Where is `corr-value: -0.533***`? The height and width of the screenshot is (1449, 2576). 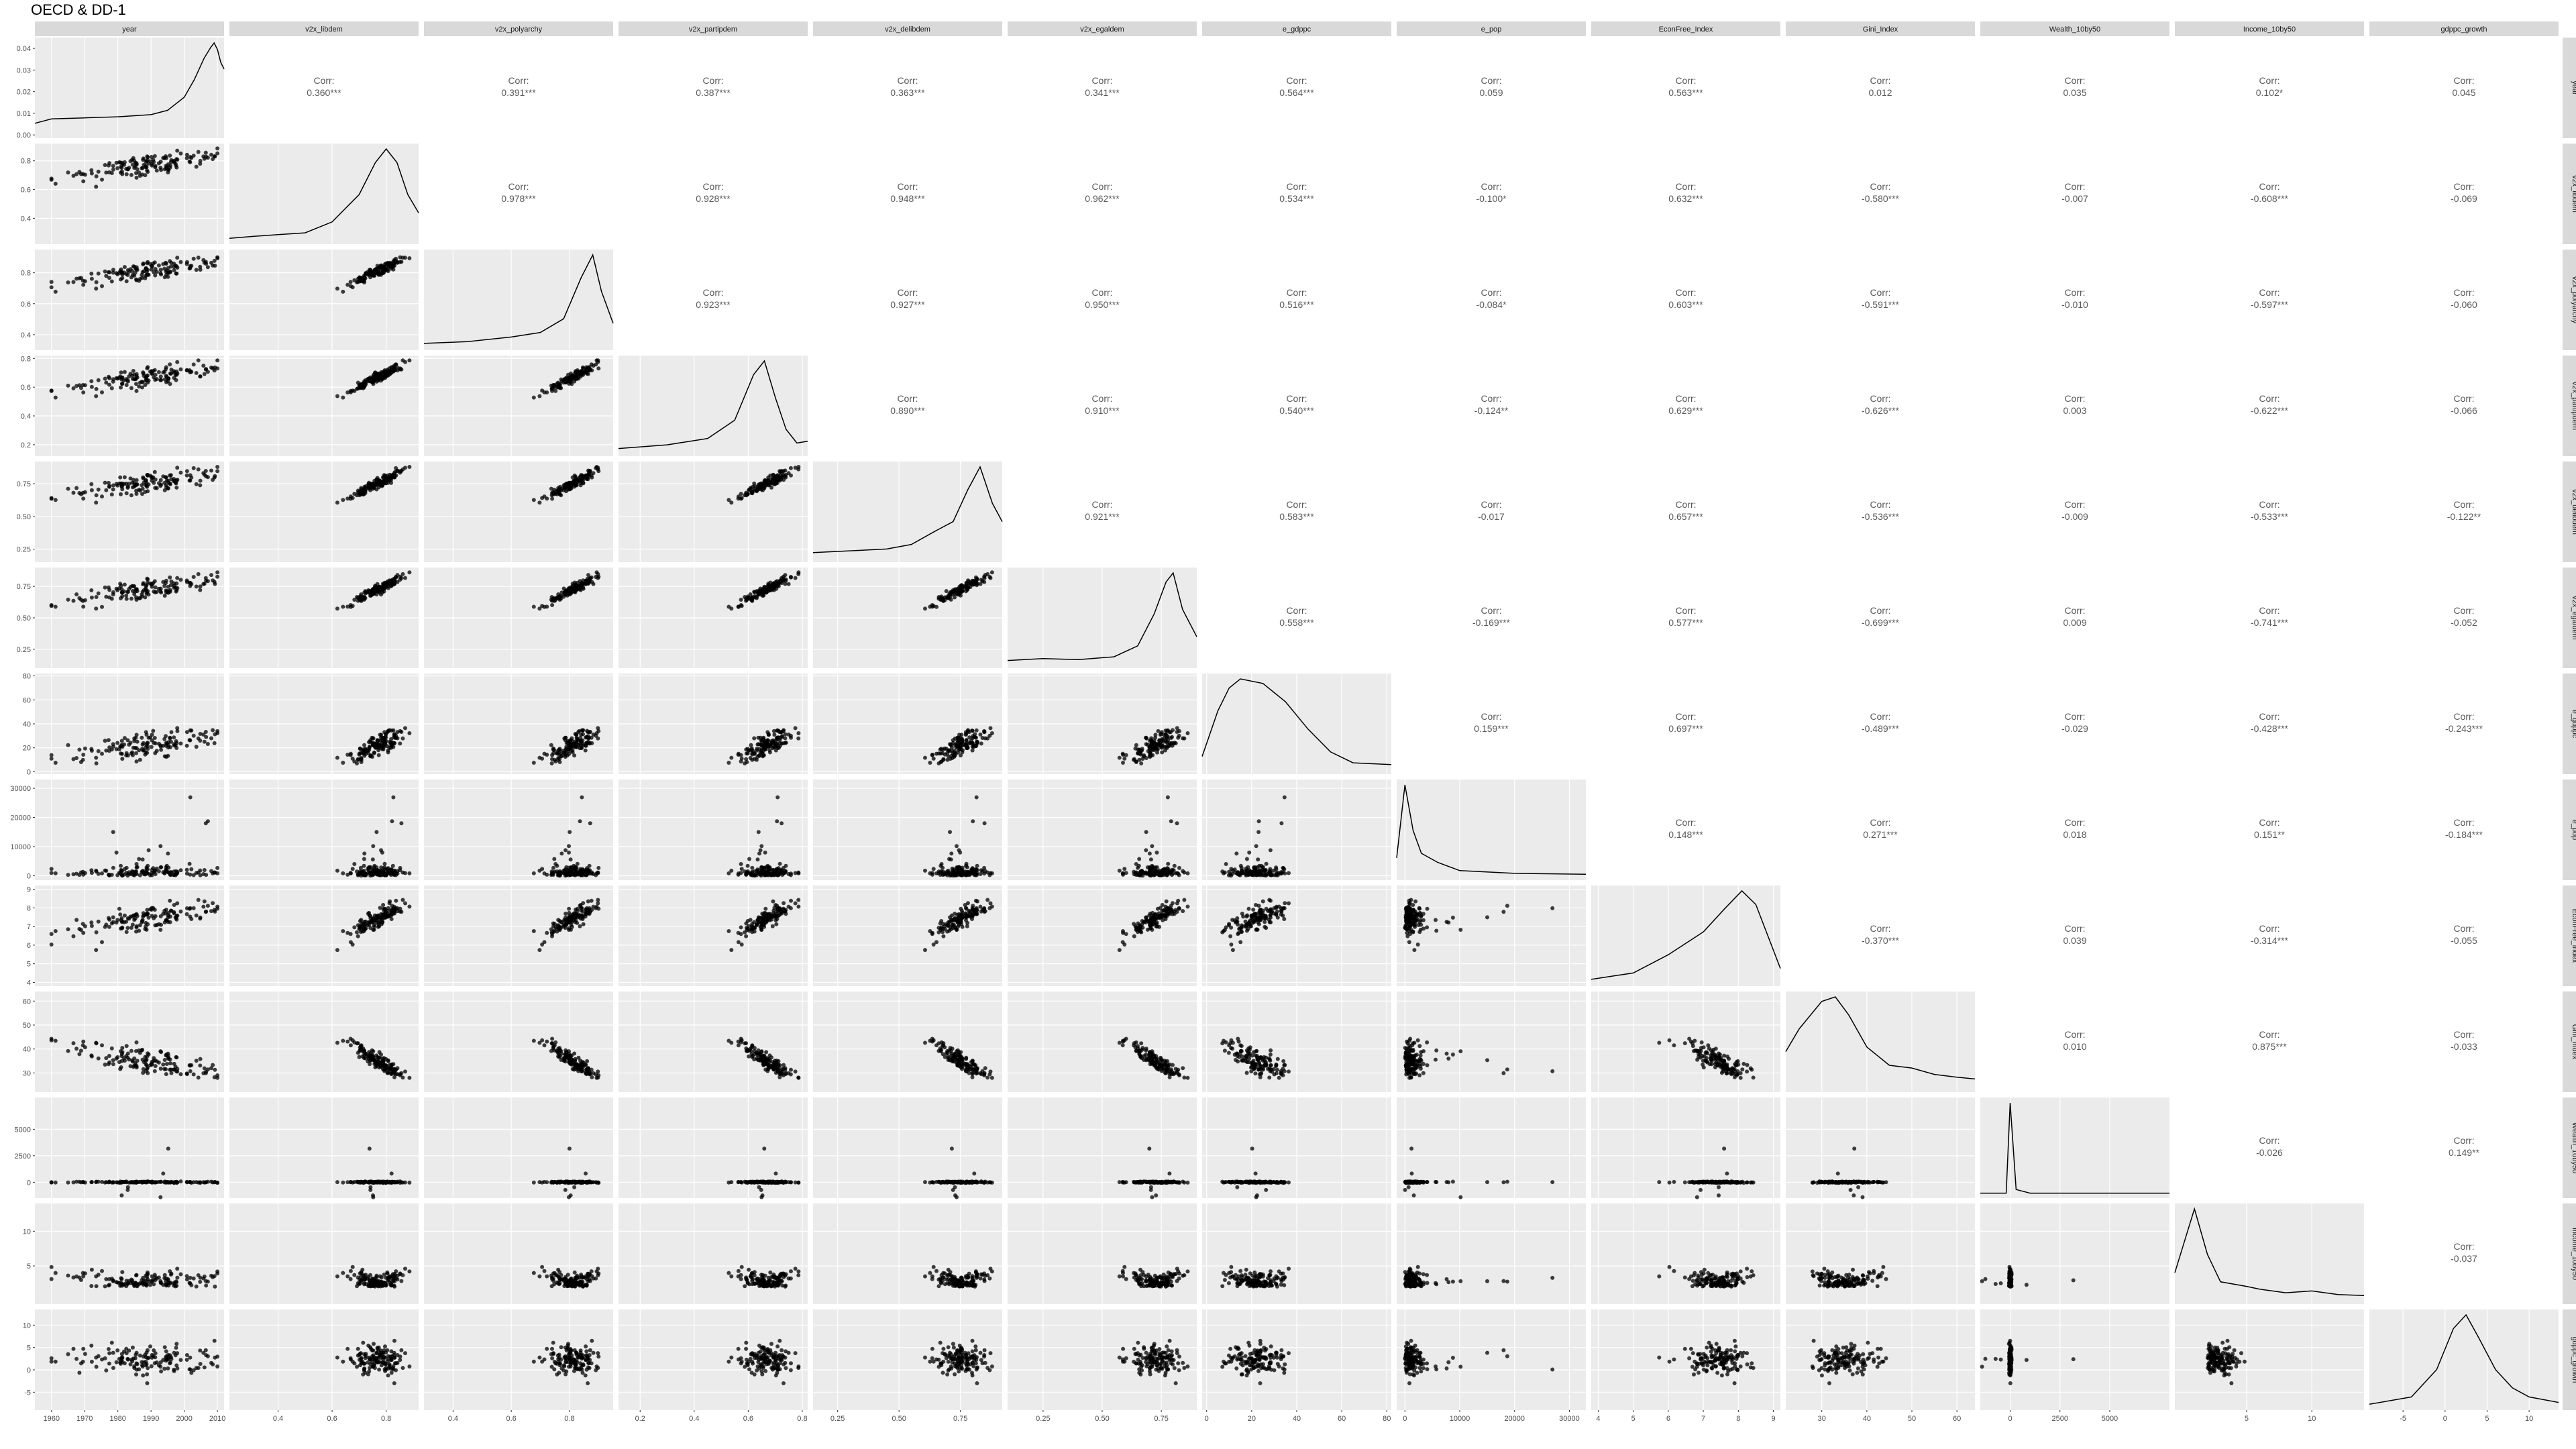 corr-value: -0.533*** is located at coordinates (2270, 516).